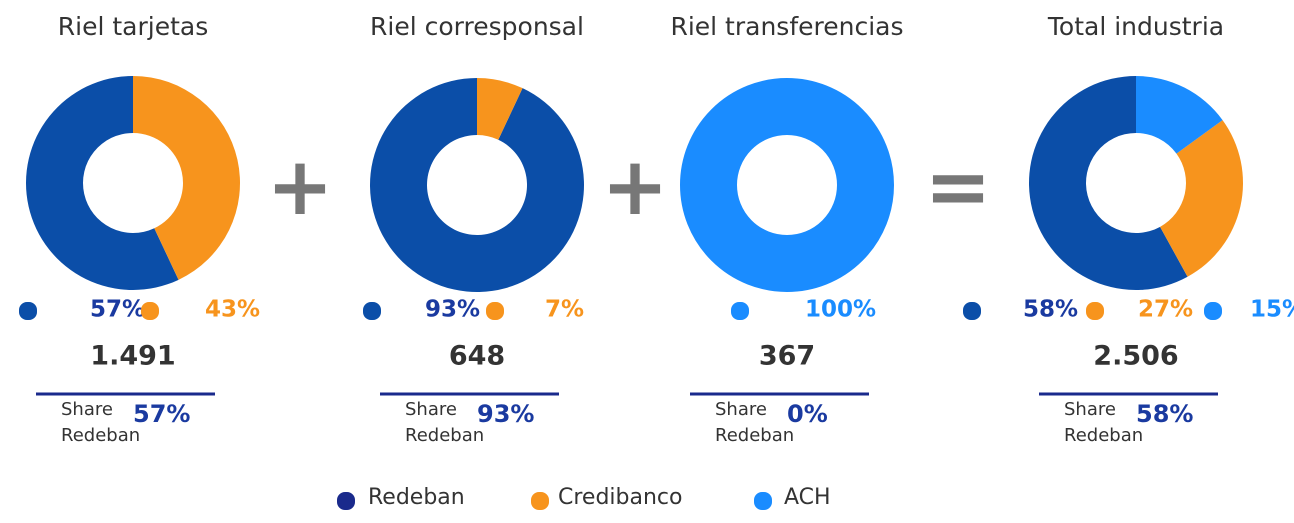  Describe the element at coordinates (786, 26) in the screenshot. I see `chart-title: Riel transferencias` at that location.